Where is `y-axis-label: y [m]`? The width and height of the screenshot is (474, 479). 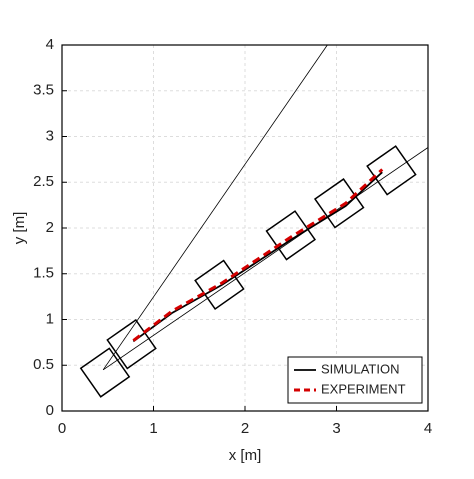
y-axis-label: y [m] is located at coordinates (19, 228).